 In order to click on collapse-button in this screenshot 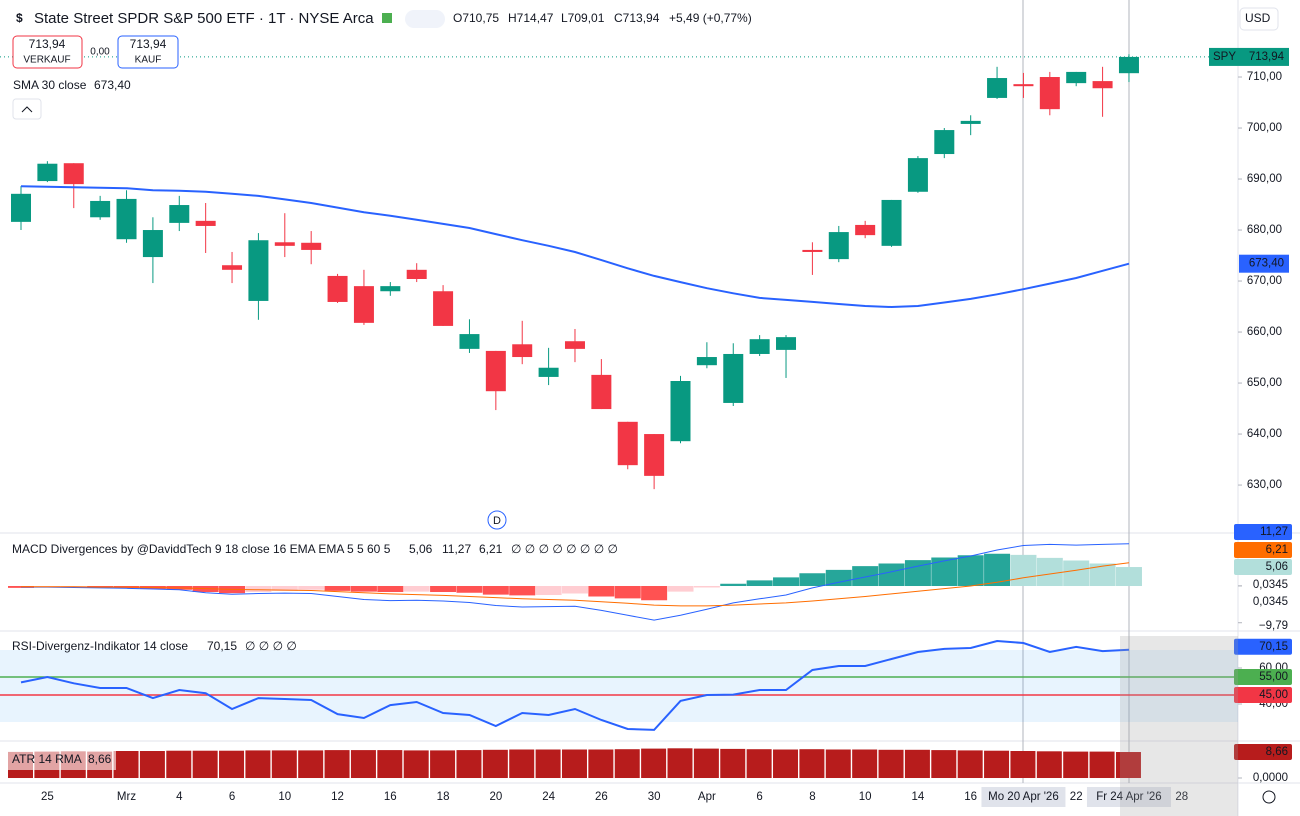, I will do `click(27, 109)`.